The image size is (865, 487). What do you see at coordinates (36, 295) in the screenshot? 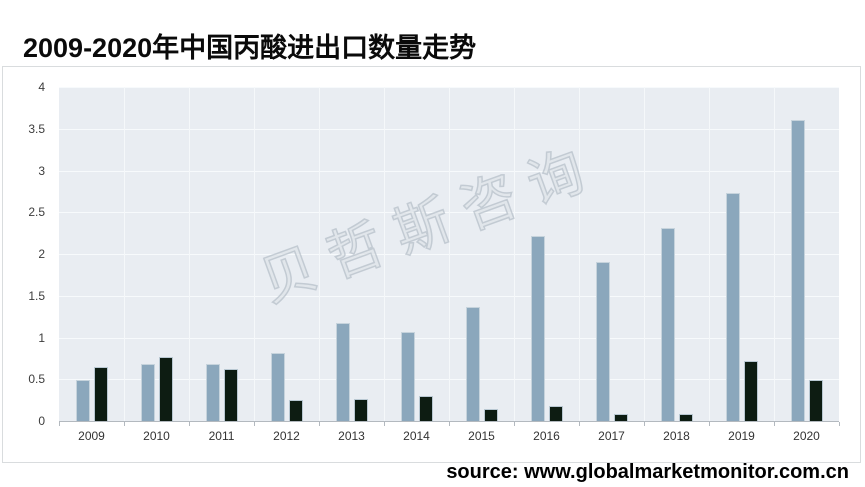
I see `y-tick-label-1.5: 1.5` at bounding box center [36, 295].